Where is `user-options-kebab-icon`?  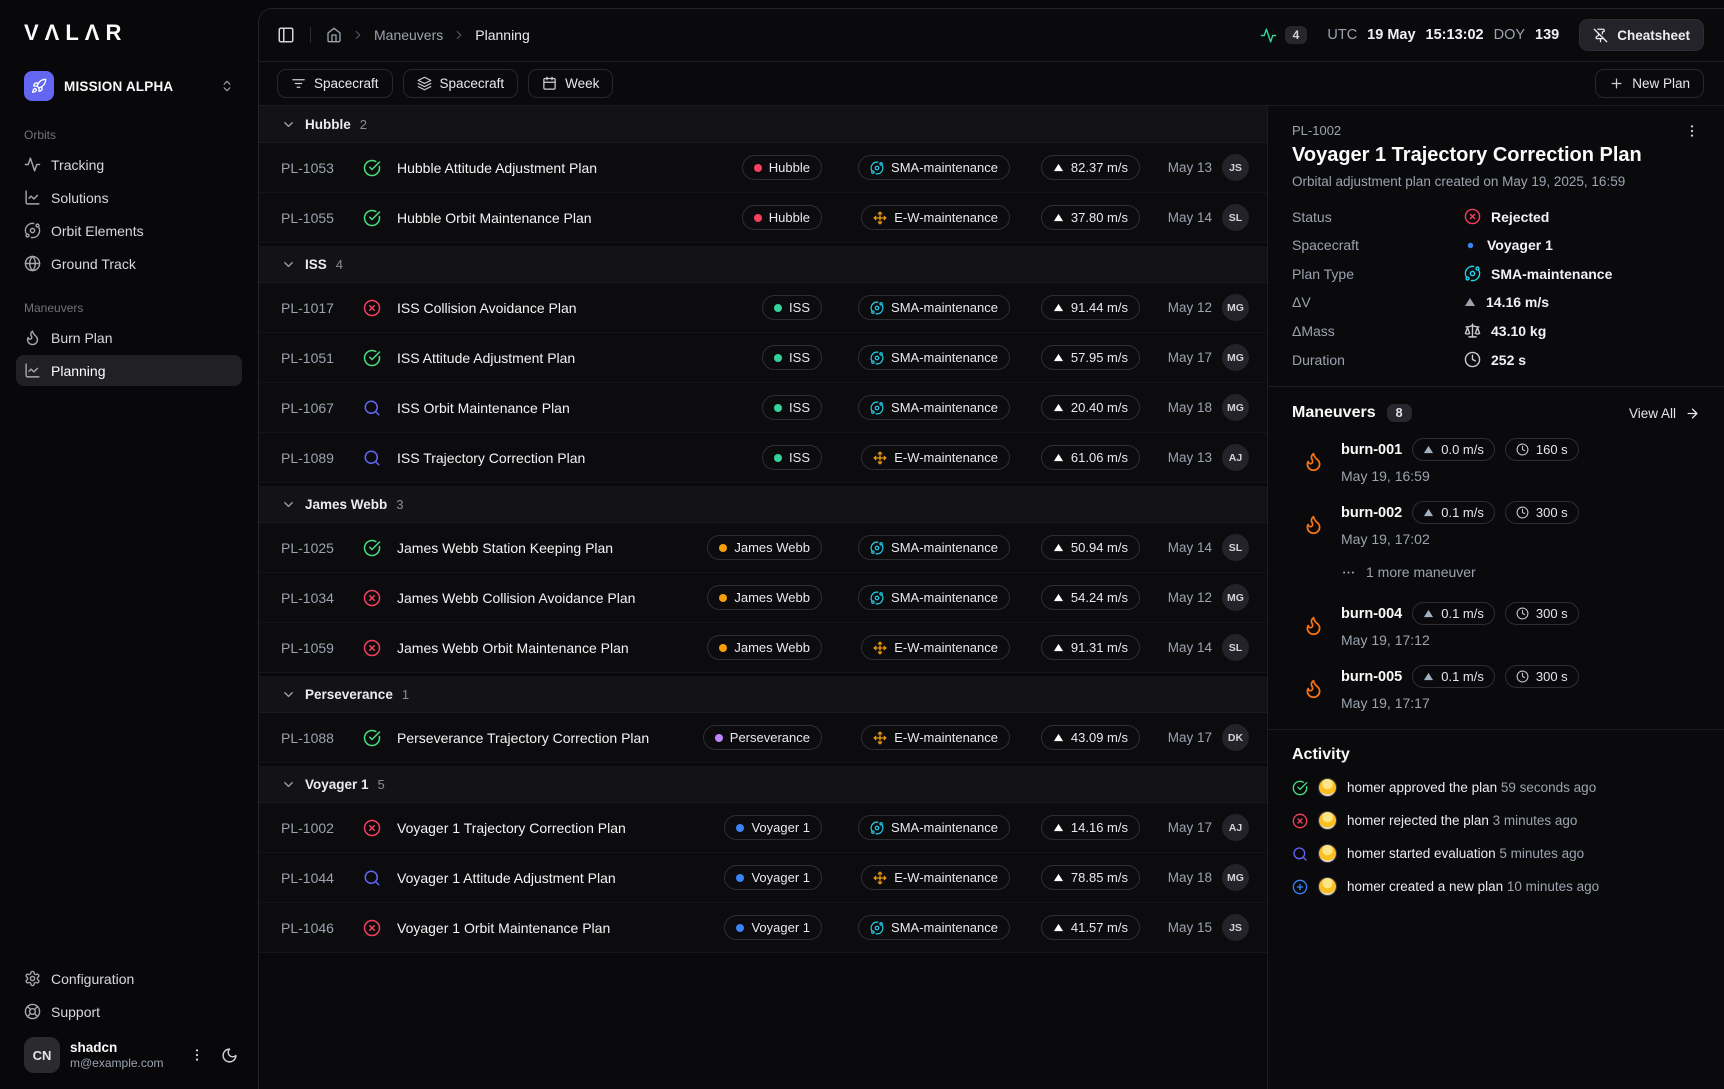 user-options-kebab-icon is located at coordinates (197, 1055).